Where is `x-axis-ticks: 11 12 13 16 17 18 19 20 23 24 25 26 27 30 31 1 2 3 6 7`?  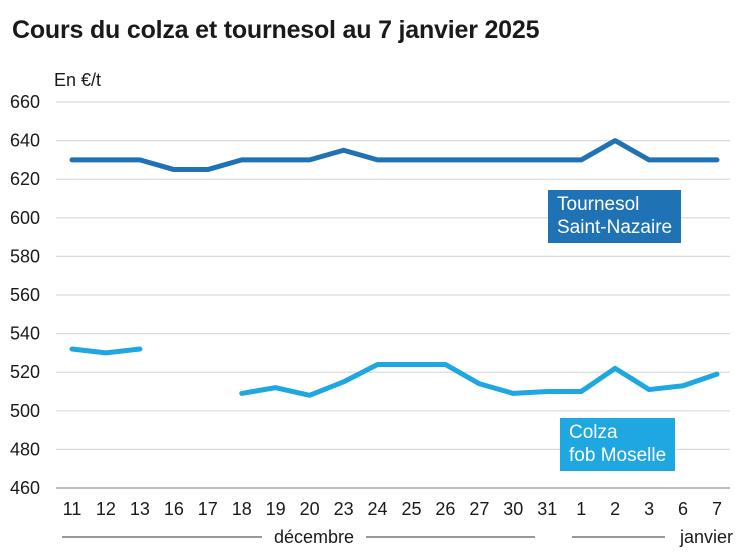 x-axis-ticks: 11 12 13 16 17 18 19 20 23 24 25 26 27 30 31 1 2 3 6 7 is located at coordinates (392, 509).